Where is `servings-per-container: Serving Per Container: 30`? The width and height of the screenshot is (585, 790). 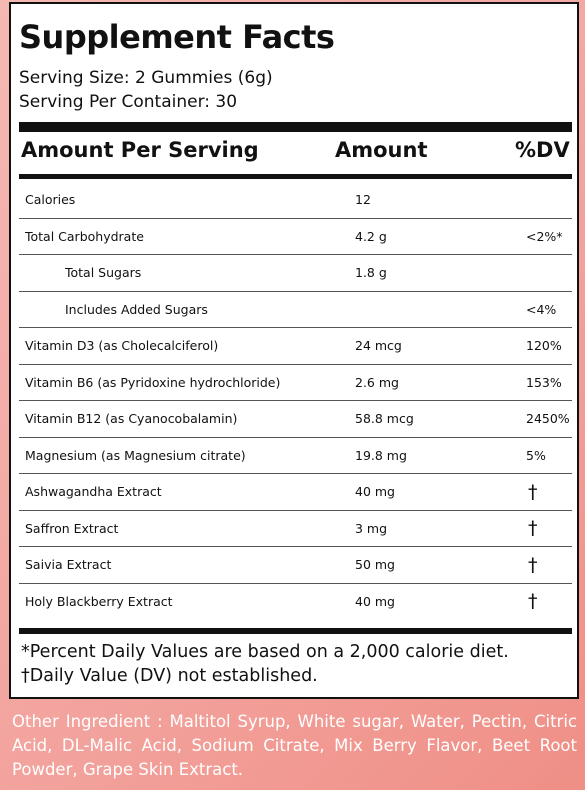
servings-per-container: Serving Per Container: 30 is located at coordinates (128, 102).